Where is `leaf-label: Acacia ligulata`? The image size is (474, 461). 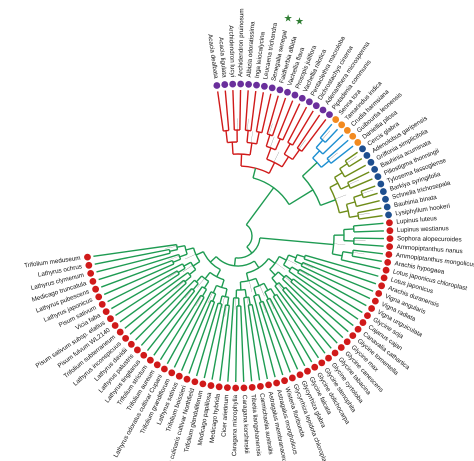 leaf-label: Acacia ligulata is located at coordinates (222, 58).